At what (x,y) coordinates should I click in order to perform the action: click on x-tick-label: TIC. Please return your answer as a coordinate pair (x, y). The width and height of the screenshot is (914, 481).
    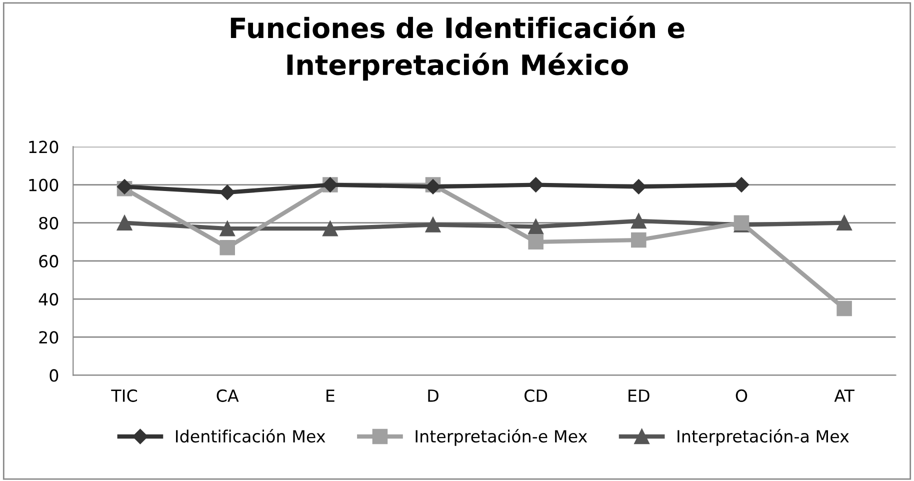
    Looking at the image, I should click on (124, 395).